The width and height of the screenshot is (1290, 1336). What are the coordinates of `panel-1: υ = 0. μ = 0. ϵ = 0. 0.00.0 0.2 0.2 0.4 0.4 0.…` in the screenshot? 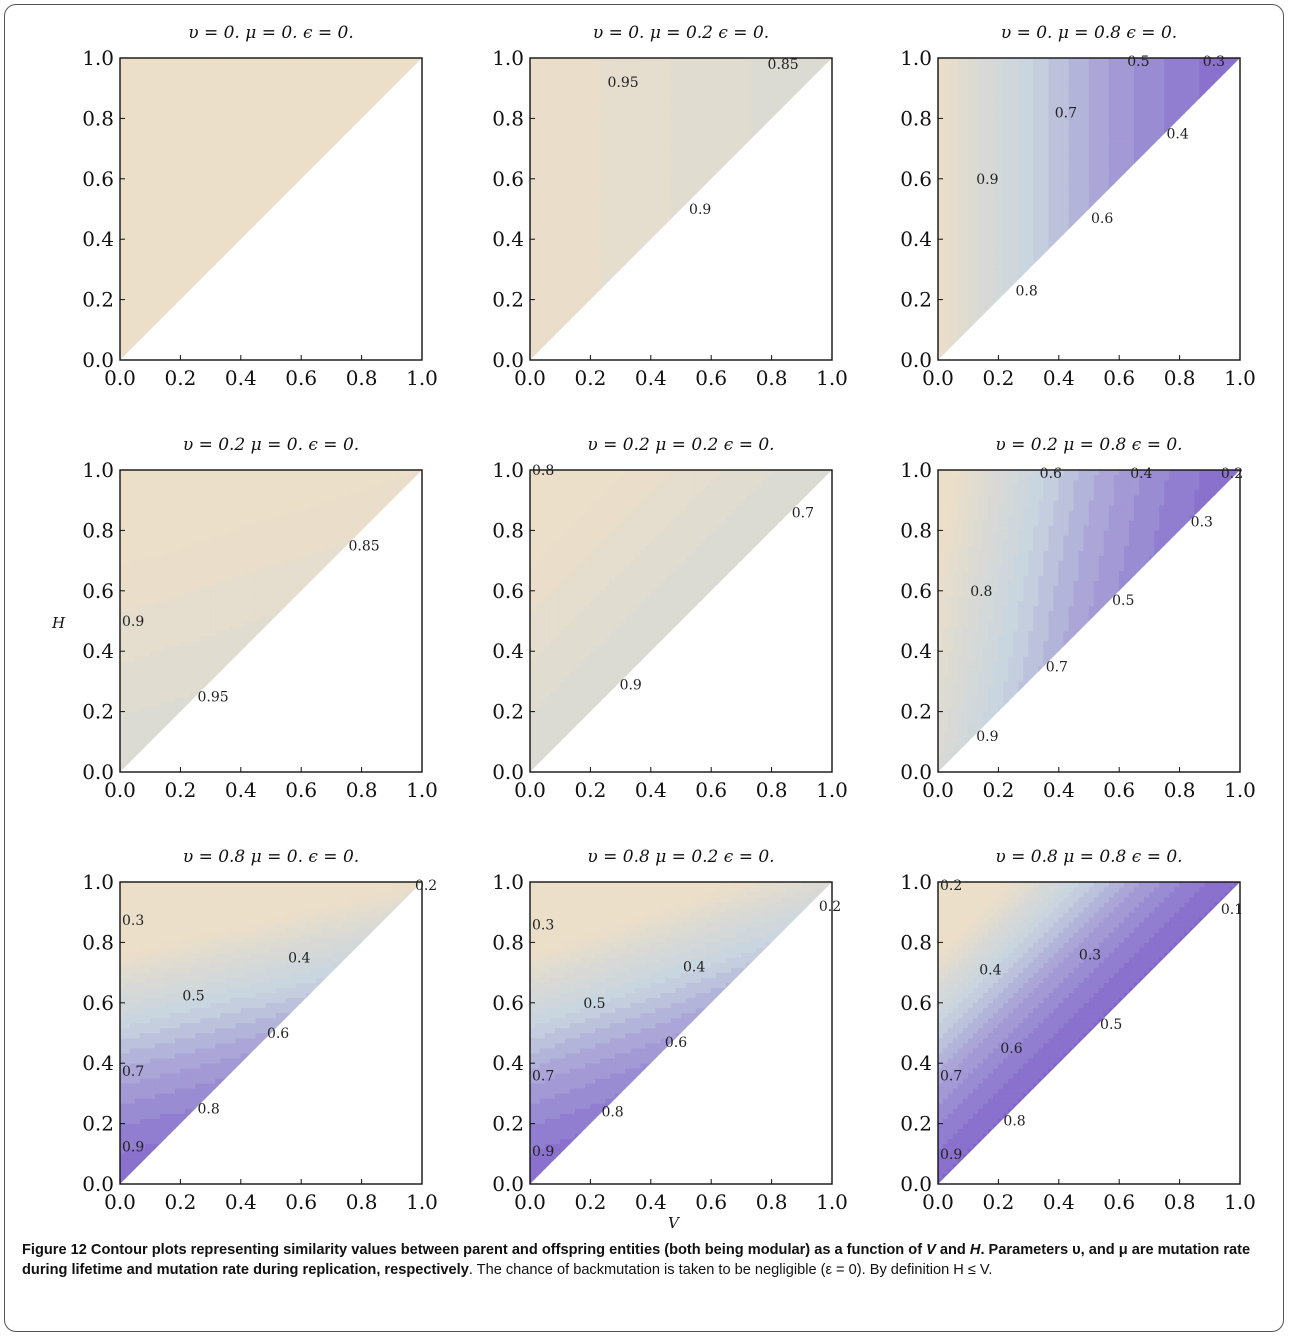 It's located at (260, 206).